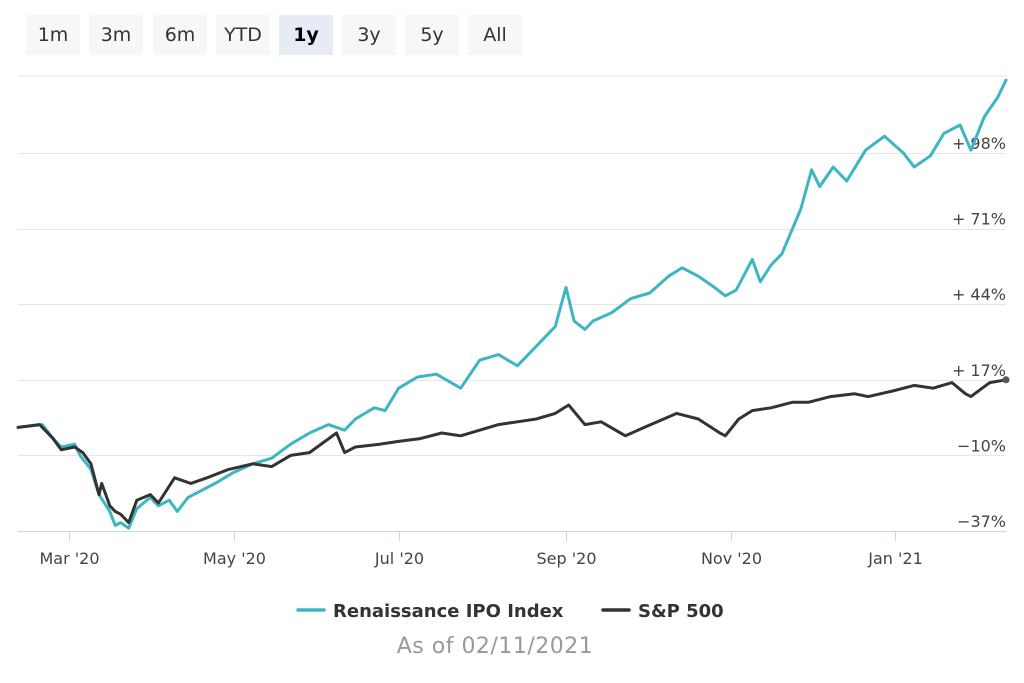  I want to click on range-button-ytd: YTD, so click(243, 35).